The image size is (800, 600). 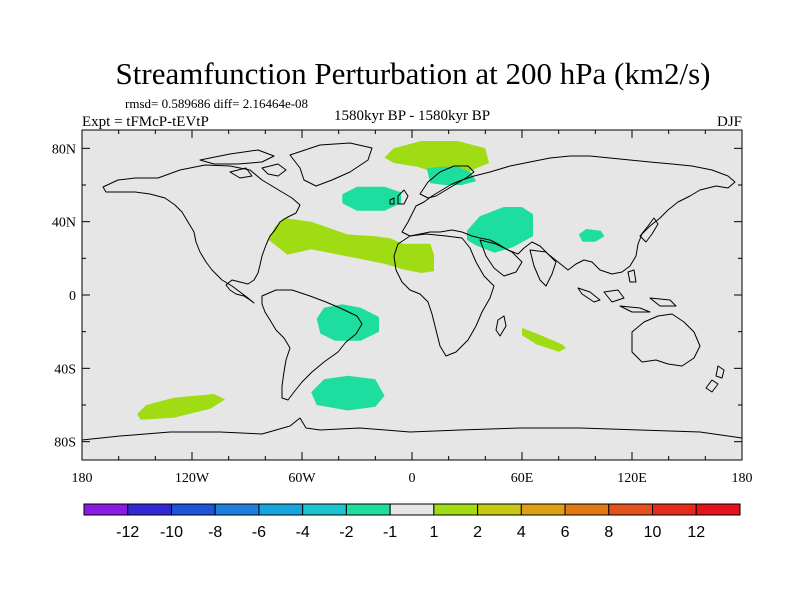 What do you see at coordinates (653, 532) in the screenshot?
I see `colorbar-label: 10` at bounding box center [653, 532].